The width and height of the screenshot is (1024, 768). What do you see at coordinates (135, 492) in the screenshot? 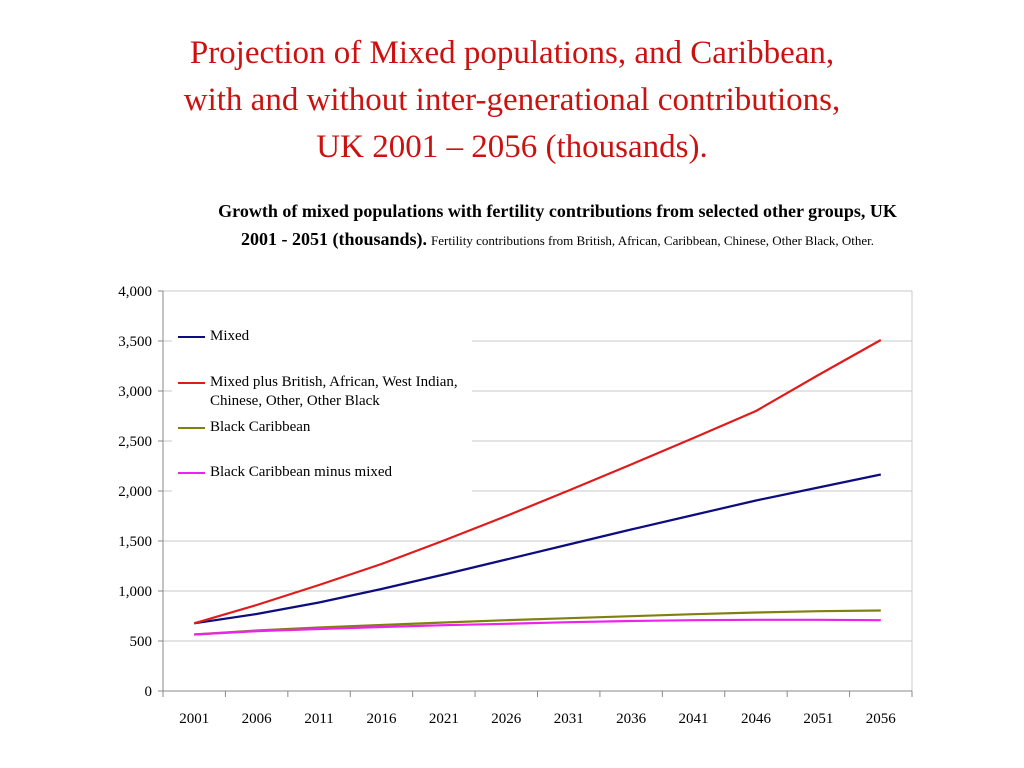
I see `y-tick-label: 2,000` at bounding box center [135, 492].